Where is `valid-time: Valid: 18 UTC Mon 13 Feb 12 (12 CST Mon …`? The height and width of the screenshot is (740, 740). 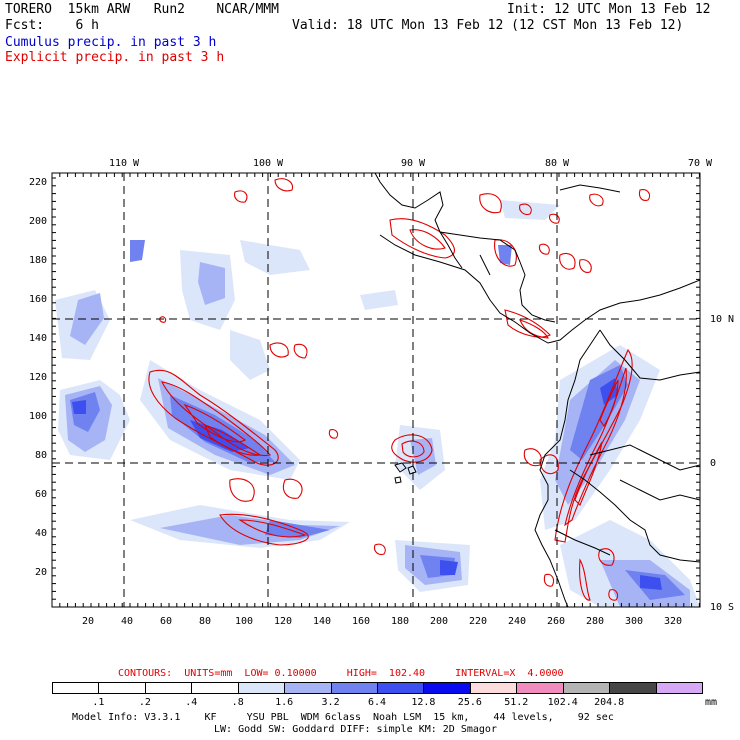 valid-time: Valid: 18 UTC Mon 13 Feb 12 (12 CST Mon … is located at coordinates (488, 25).